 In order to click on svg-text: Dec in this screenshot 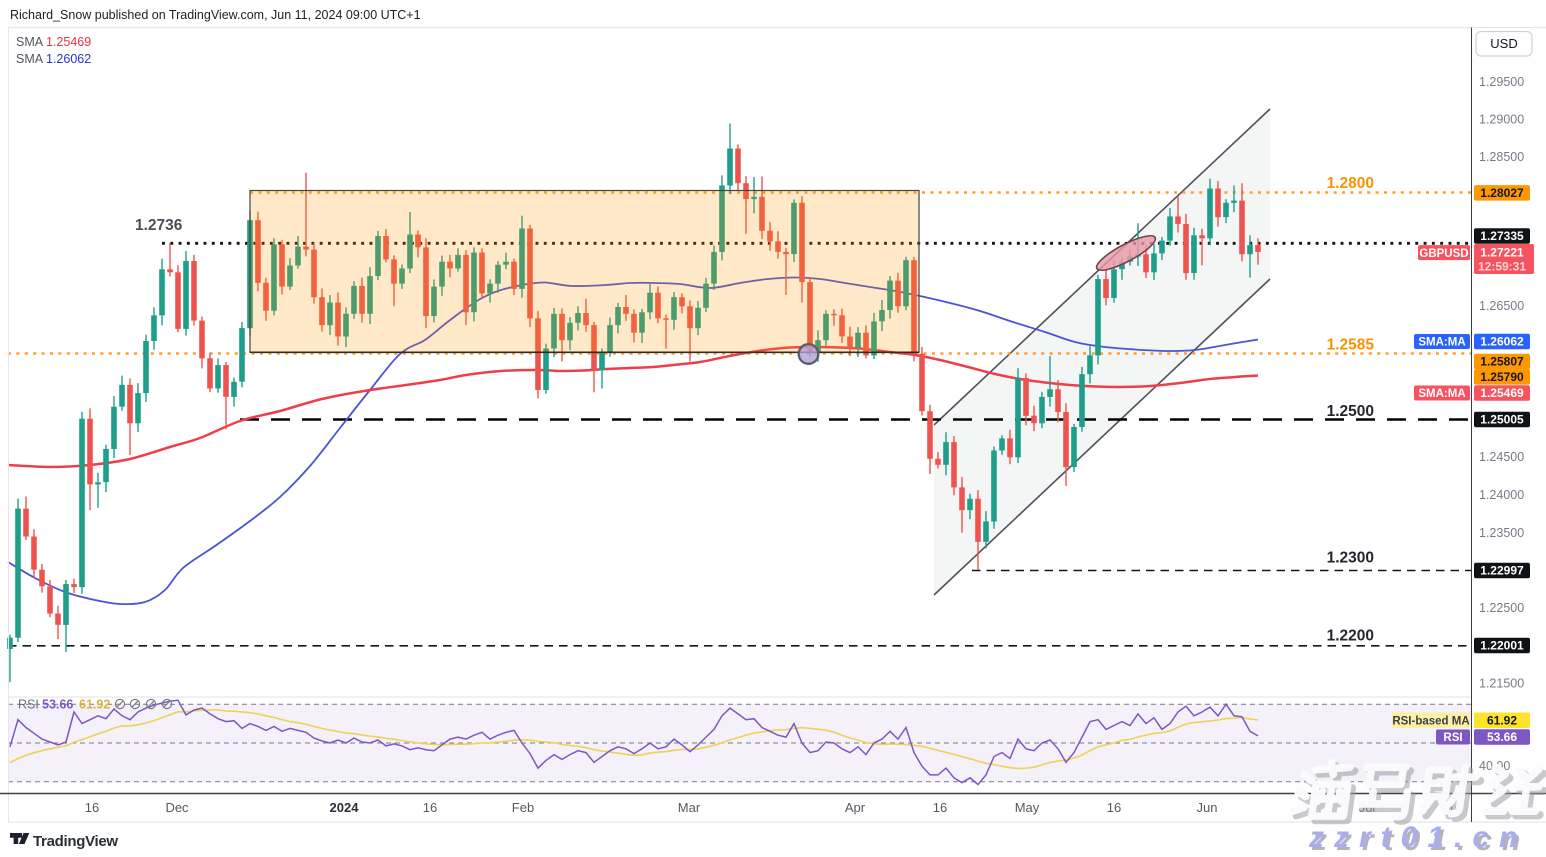, I will do `click(177, 807)`.